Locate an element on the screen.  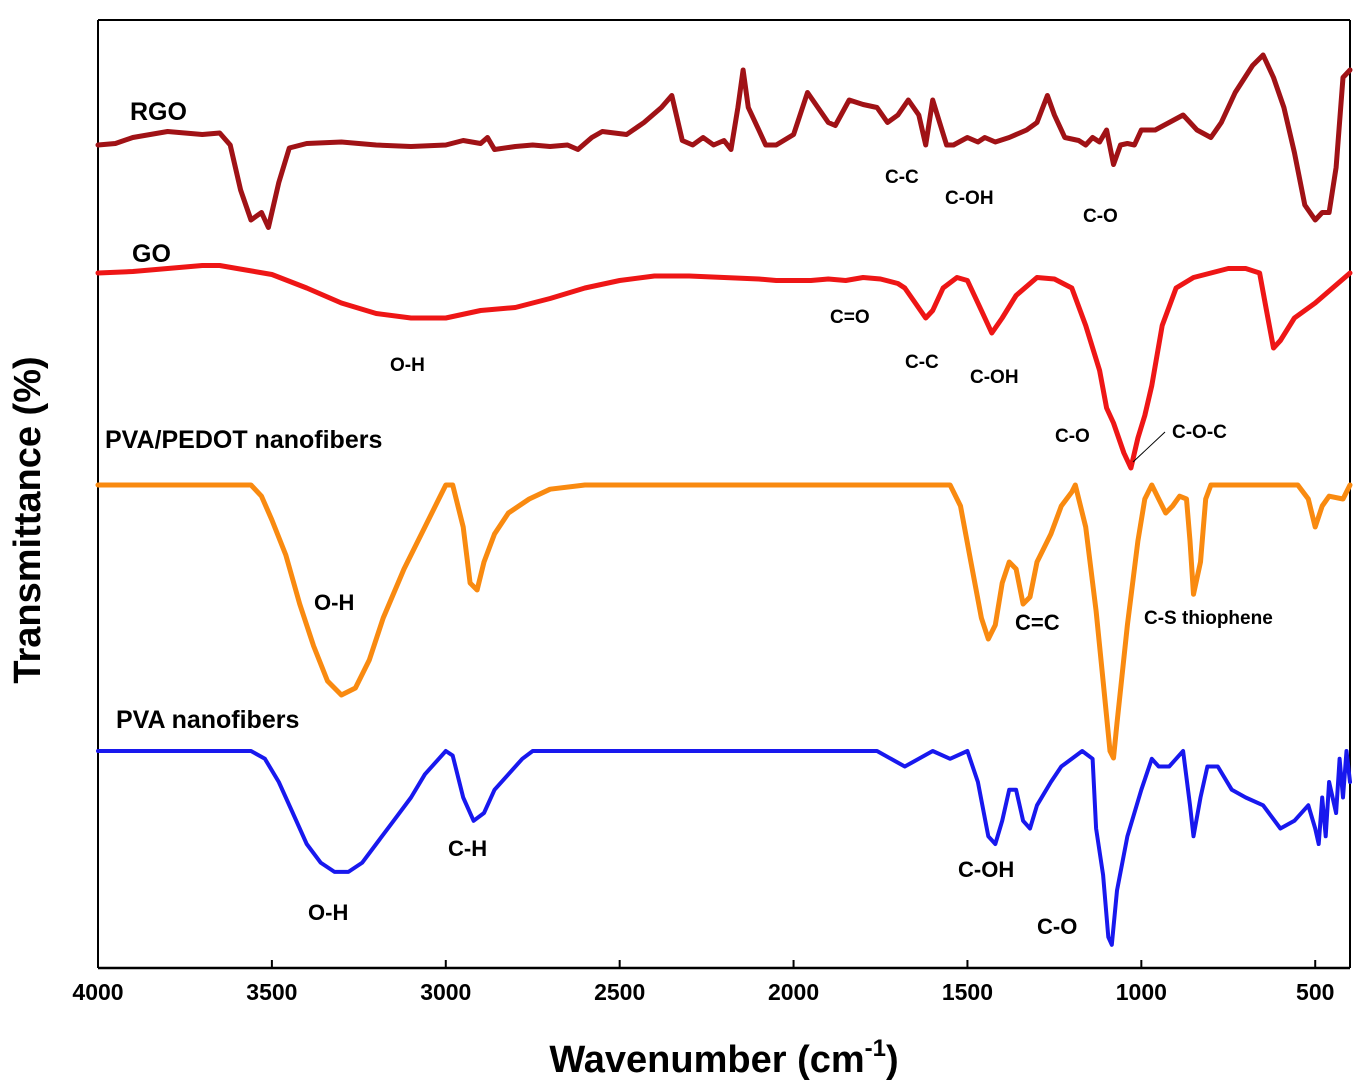
annotation-go-c-o: C-O is located at coordinates (1072, 436).